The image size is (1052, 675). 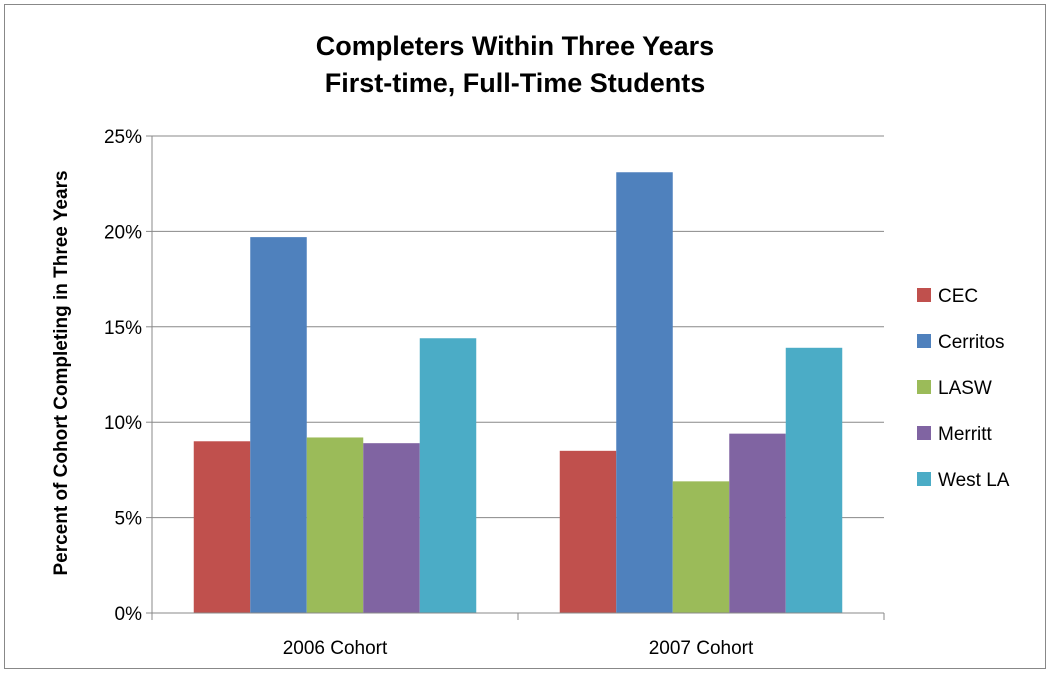 What do you see at coordinates (965, 434) in the screenshot?
I see `legend-label: Merritt` at bounding box center [965, 434].